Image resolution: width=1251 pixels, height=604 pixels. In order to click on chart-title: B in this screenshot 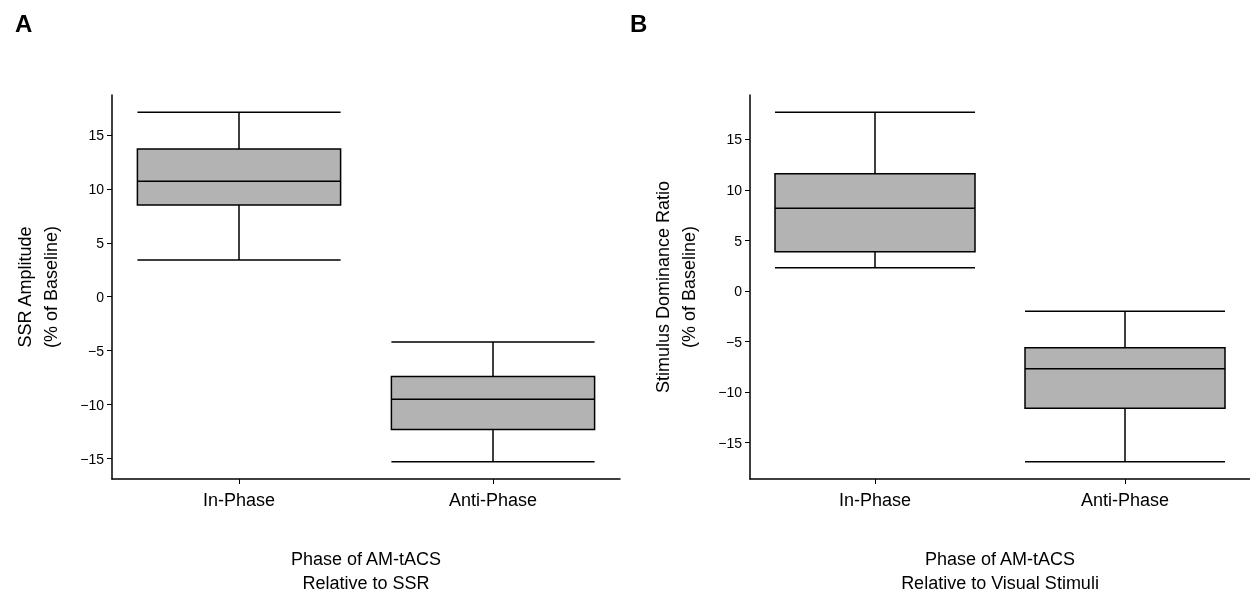, I will do `click(639, 23)`.